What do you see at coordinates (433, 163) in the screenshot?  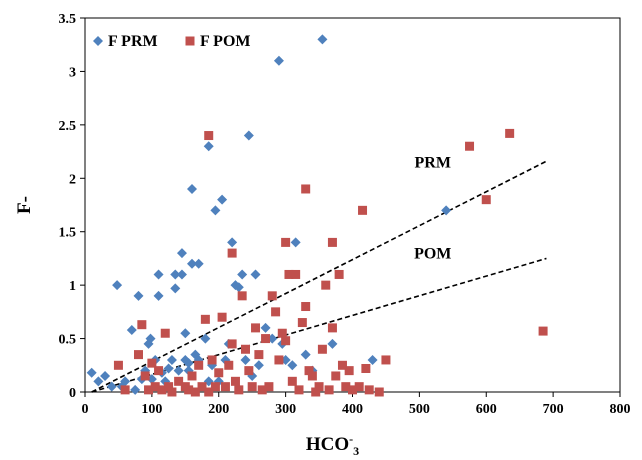 I see `annotation-prm: PRM` at bounding box center [433, 163].